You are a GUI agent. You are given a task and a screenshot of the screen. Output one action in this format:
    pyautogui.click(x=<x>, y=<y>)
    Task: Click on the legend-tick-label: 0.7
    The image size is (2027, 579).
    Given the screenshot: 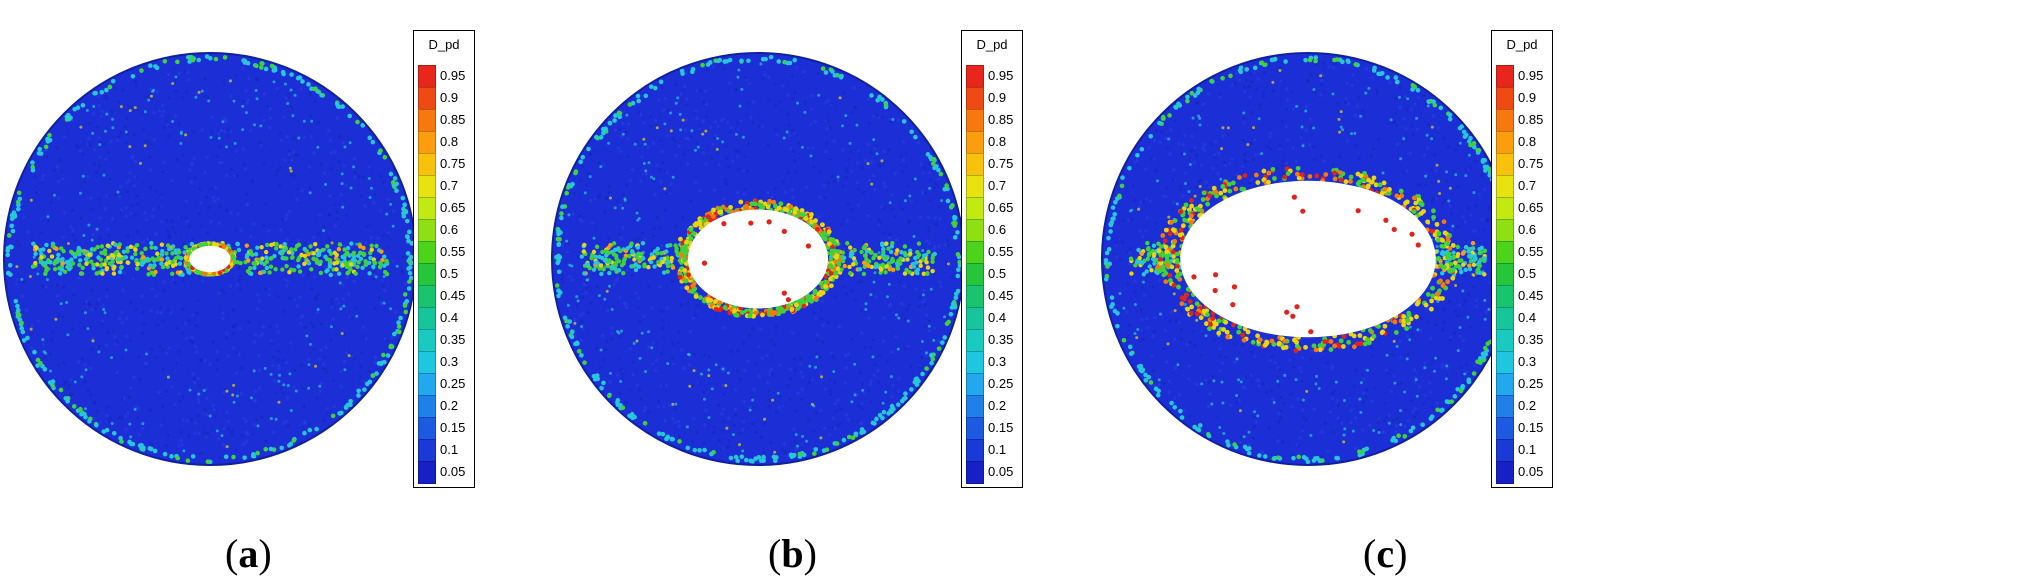 What is the action you would take?
    pyautogui.click(x=1527, y=185)
    